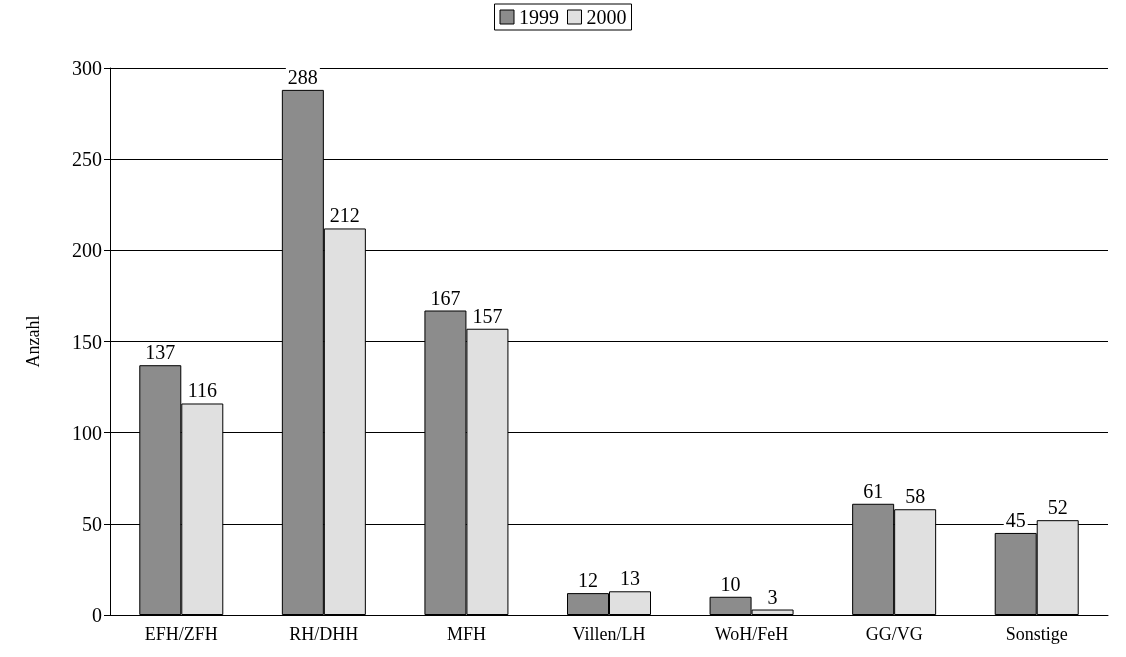 The width and height of the screenshot is (1126, 657). Describe the element at coordinates (160, 352) in the screenshot. I see `data-label: 137` at that location.